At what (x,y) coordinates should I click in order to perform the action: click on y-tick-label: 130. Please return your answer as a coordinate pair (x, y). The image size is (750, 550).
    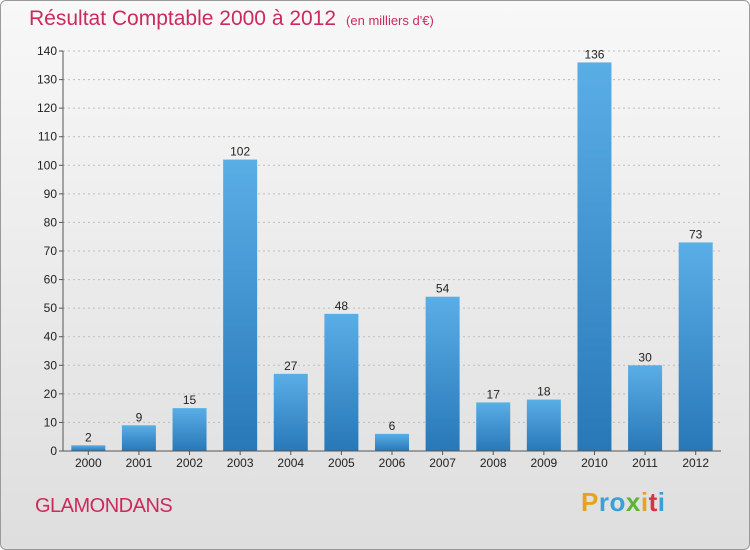
    Looking at the image, I should click on (47, 80).